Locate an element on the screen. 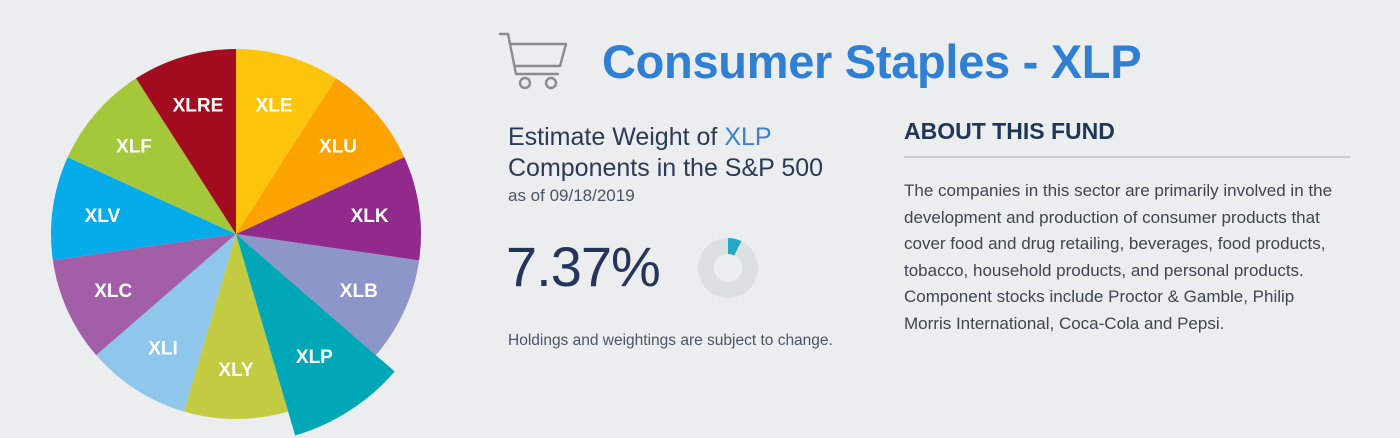 The image size is (1400, 438). weight-heading-suffix: Components in the S&P 500 is located at coordinates (666, 168).